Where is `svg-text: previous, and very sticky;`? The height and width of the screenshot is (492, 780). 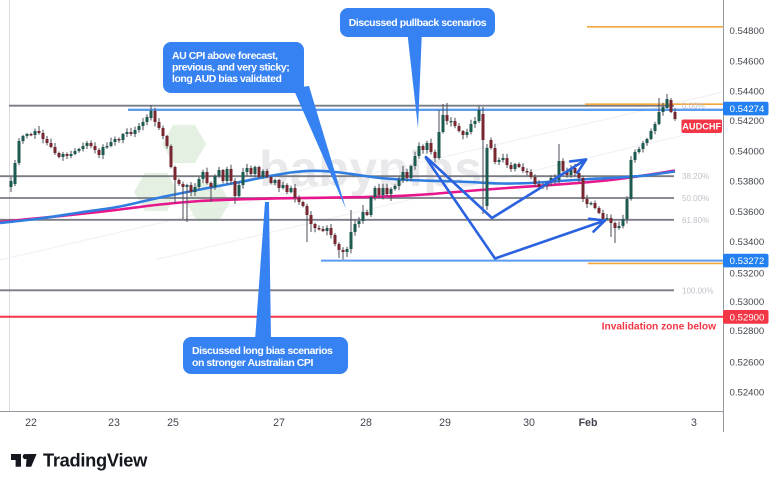
svg-text: previous, and very sticky; is located at coordinates (230, 68).